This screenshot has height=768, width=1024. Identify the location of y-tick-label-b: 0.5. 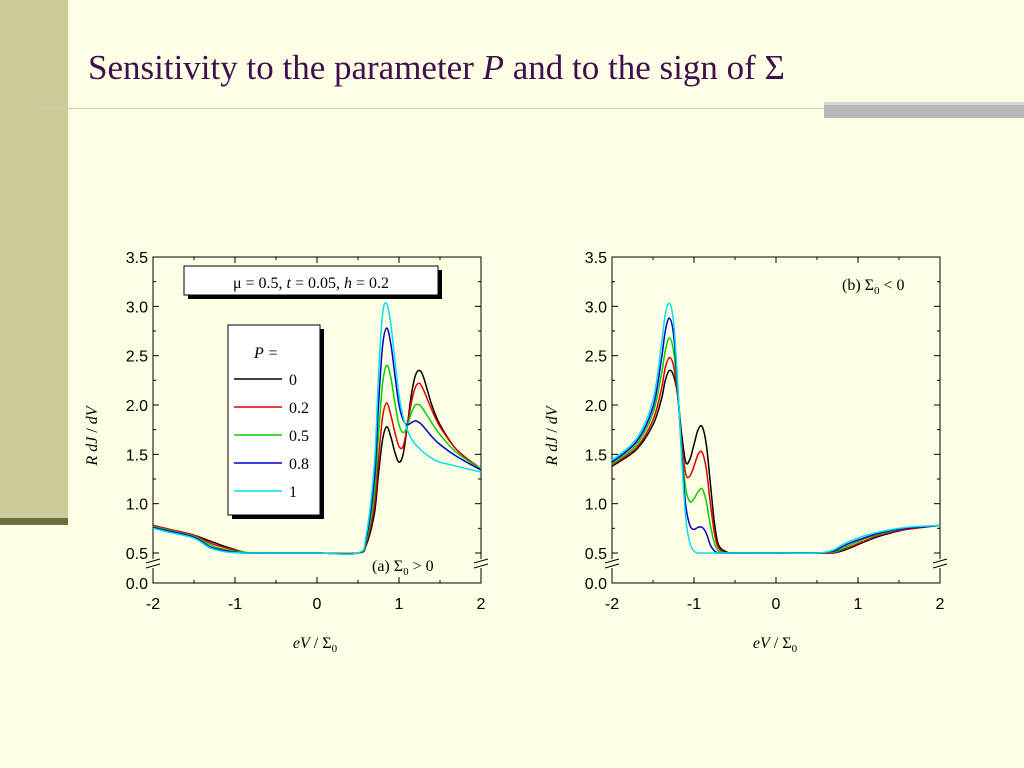
(596, 554).